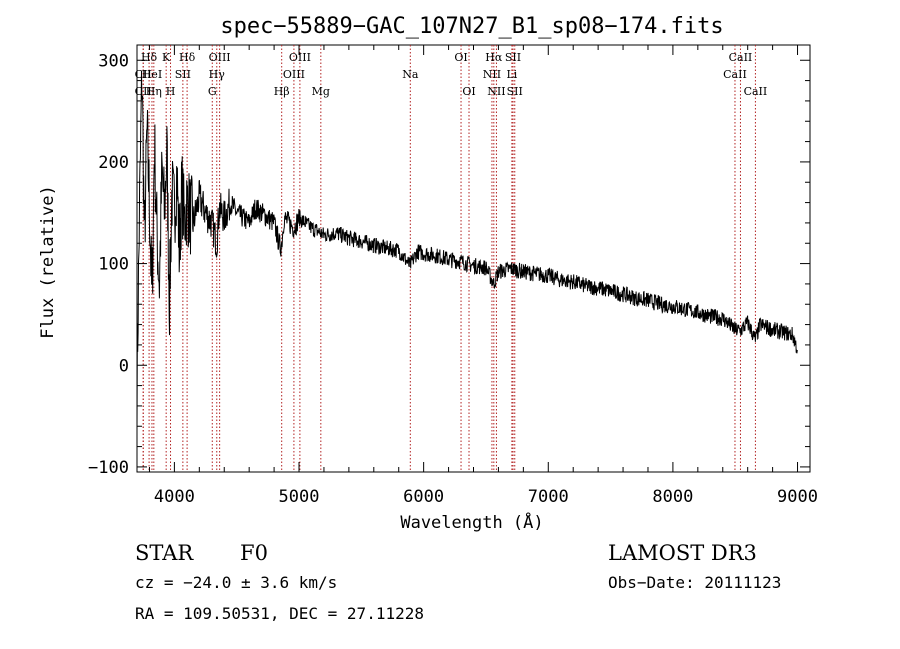 The width and height of the screenshot is (900, 649). Describe the element at coordinates (471, 26) in the screenshot. I see `chart-title: spec−55889−GAC_107N27_B1_sp08−174.fits` at that location.